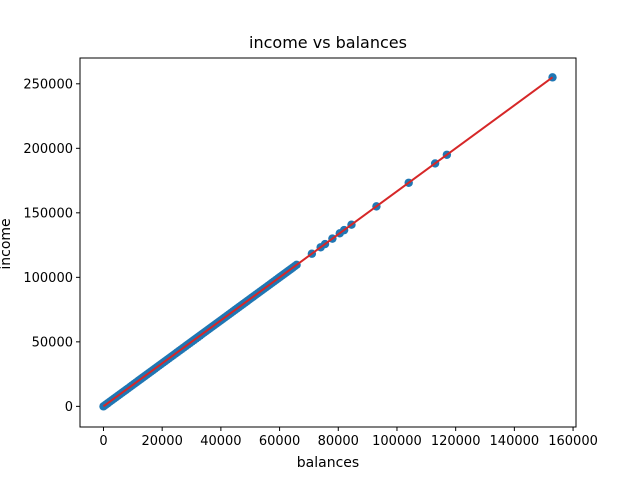  Describe the element at coordinates (69, 407) in the screenshot. I see `y-tick-label: 0` at that location.